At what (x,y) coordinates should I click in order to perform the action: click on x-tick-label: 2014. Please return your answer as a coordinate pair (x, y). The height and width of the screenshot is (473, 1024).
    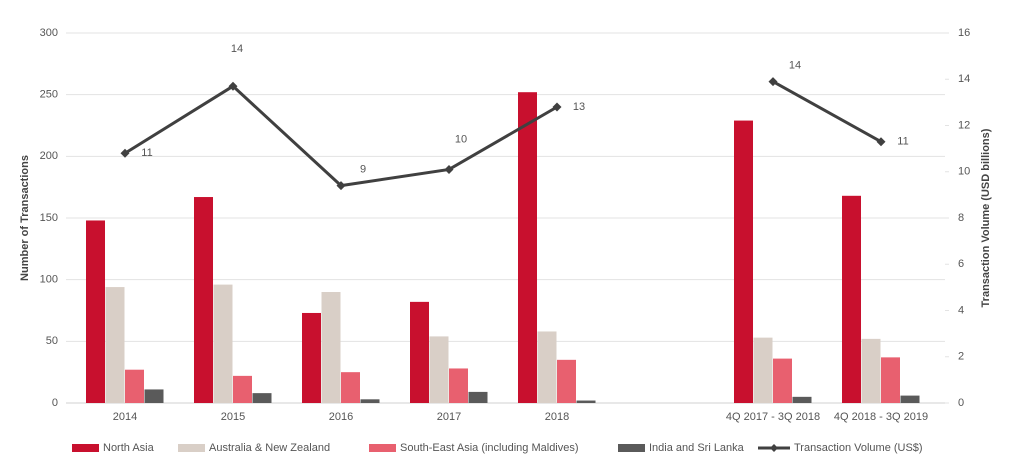
    Looking at the image, I should click on (125, 417).